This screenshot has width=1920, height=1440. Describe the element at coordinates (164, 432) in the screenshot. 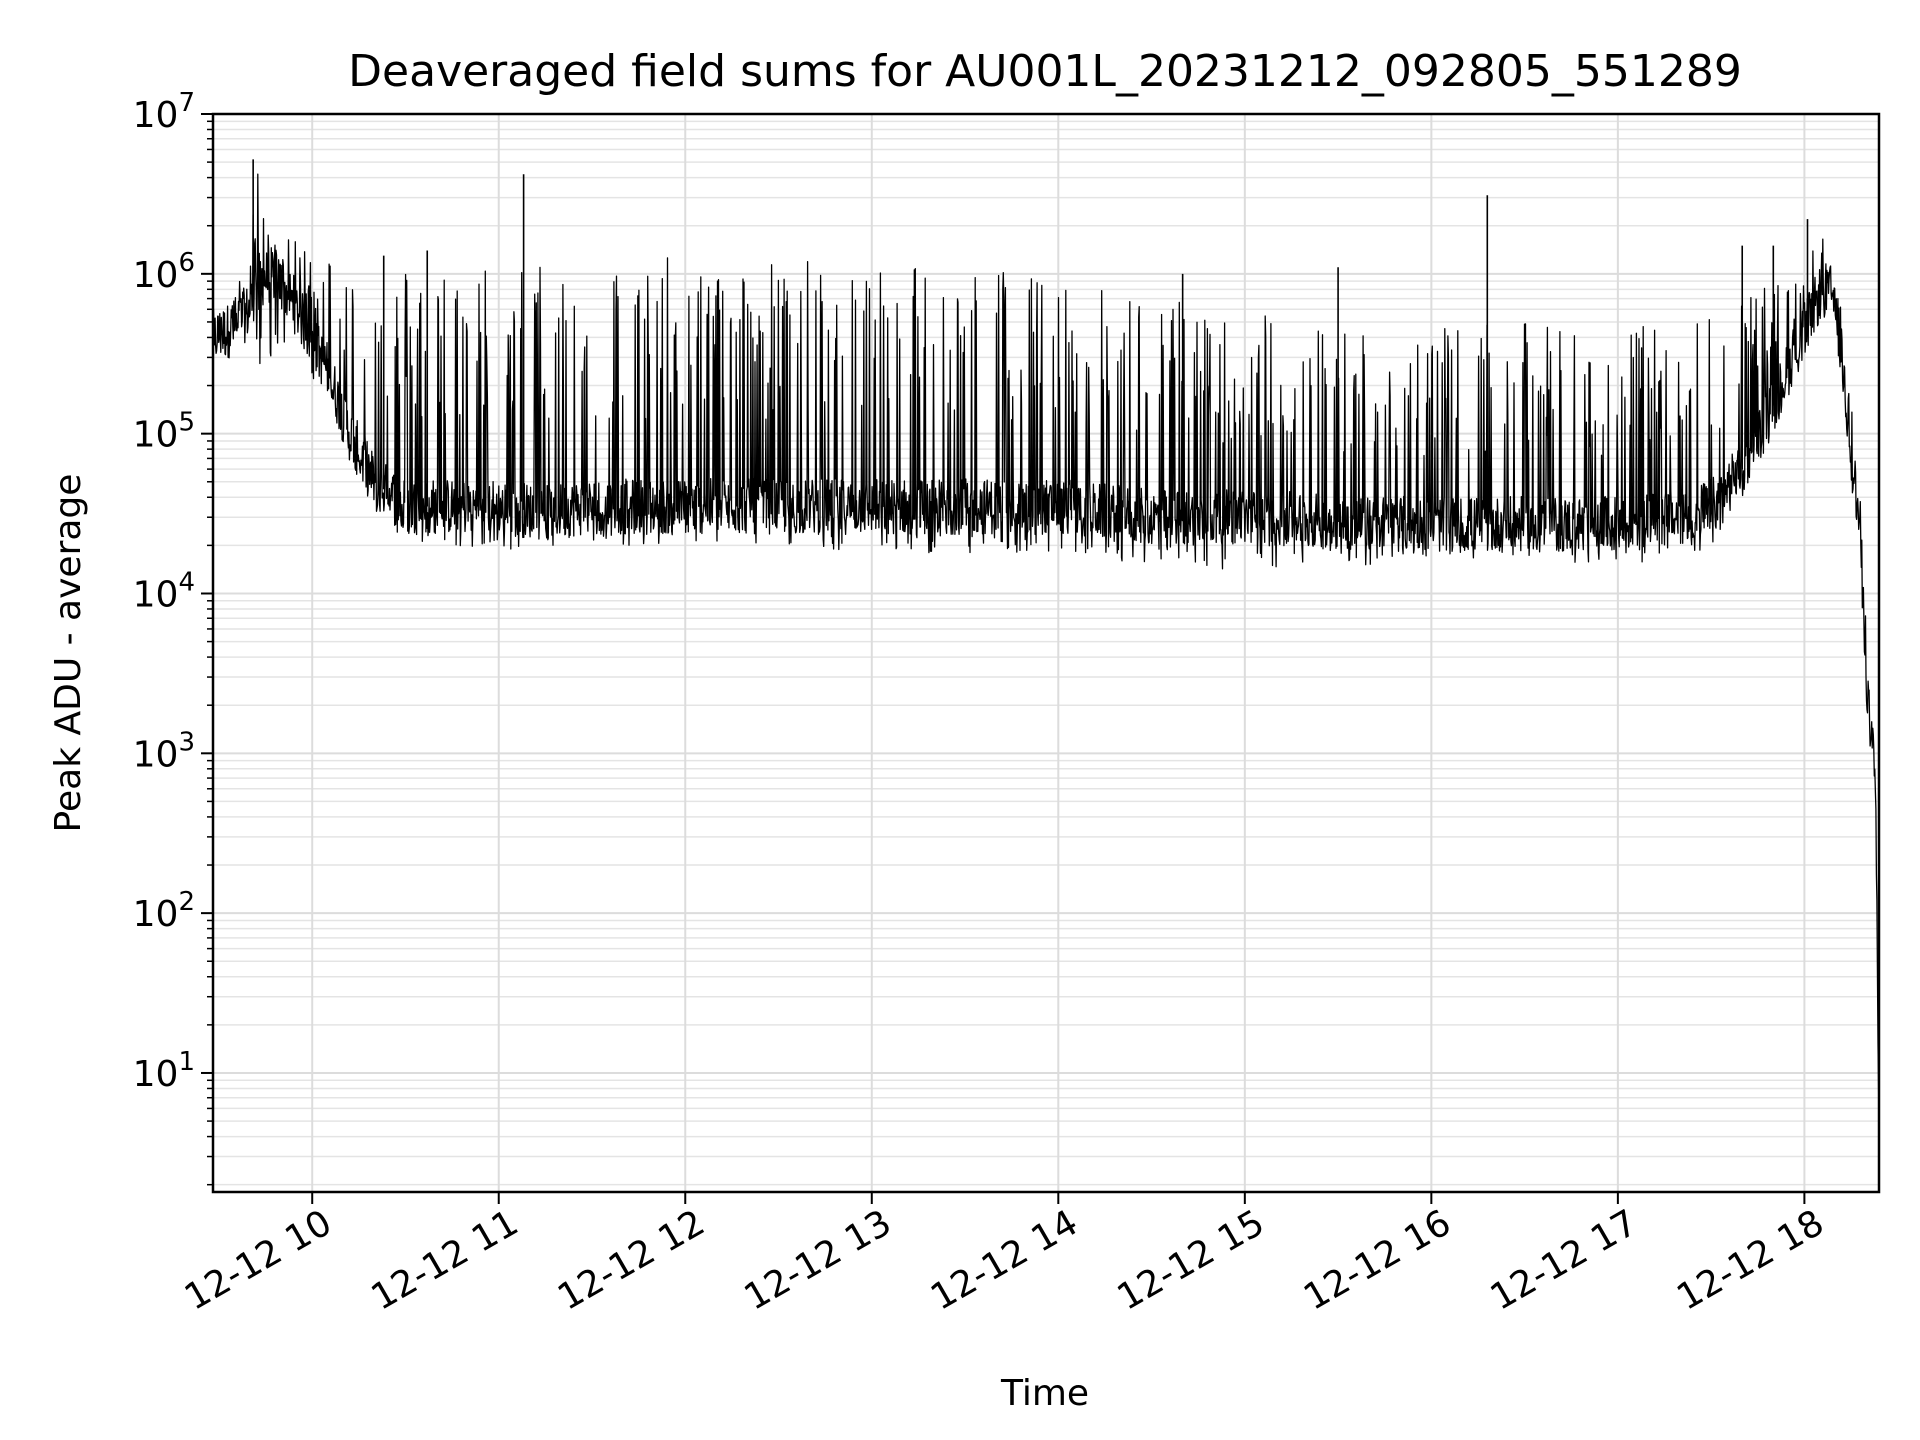

I see `y-tick-label: 10⁵` at that location.